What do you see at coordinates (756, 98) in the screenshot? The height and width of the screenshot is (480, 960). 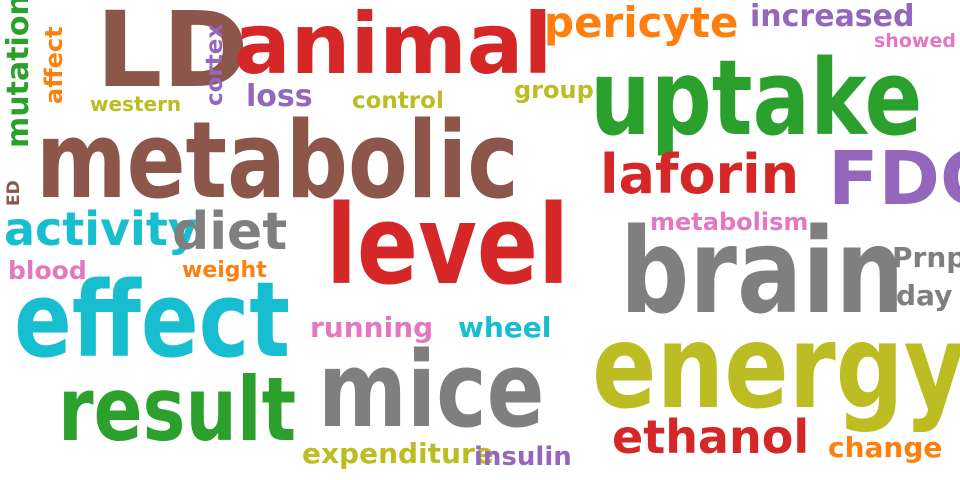 I see `word-uptake: uptake` at bounding box center [756, 98].